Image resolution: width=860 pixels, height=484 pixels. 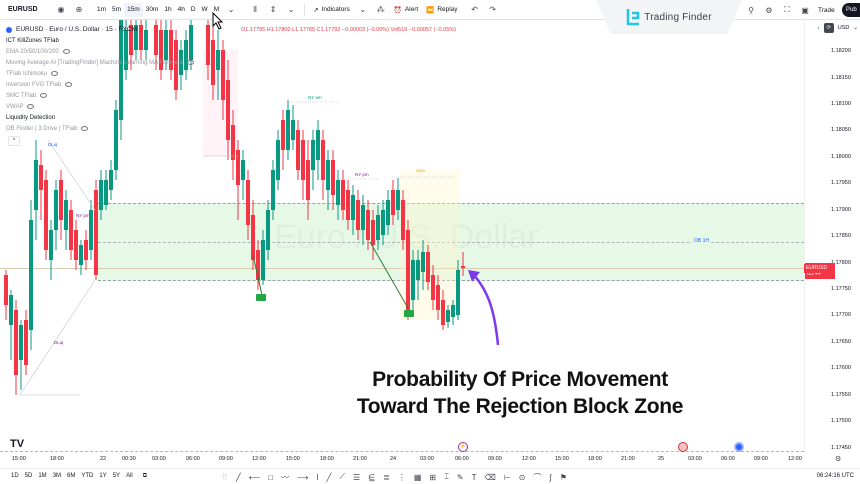 What do you see at coordinates (28, 476) in the screenshot?
I see `range-5d: 5D` at bounding box center [28, 476].